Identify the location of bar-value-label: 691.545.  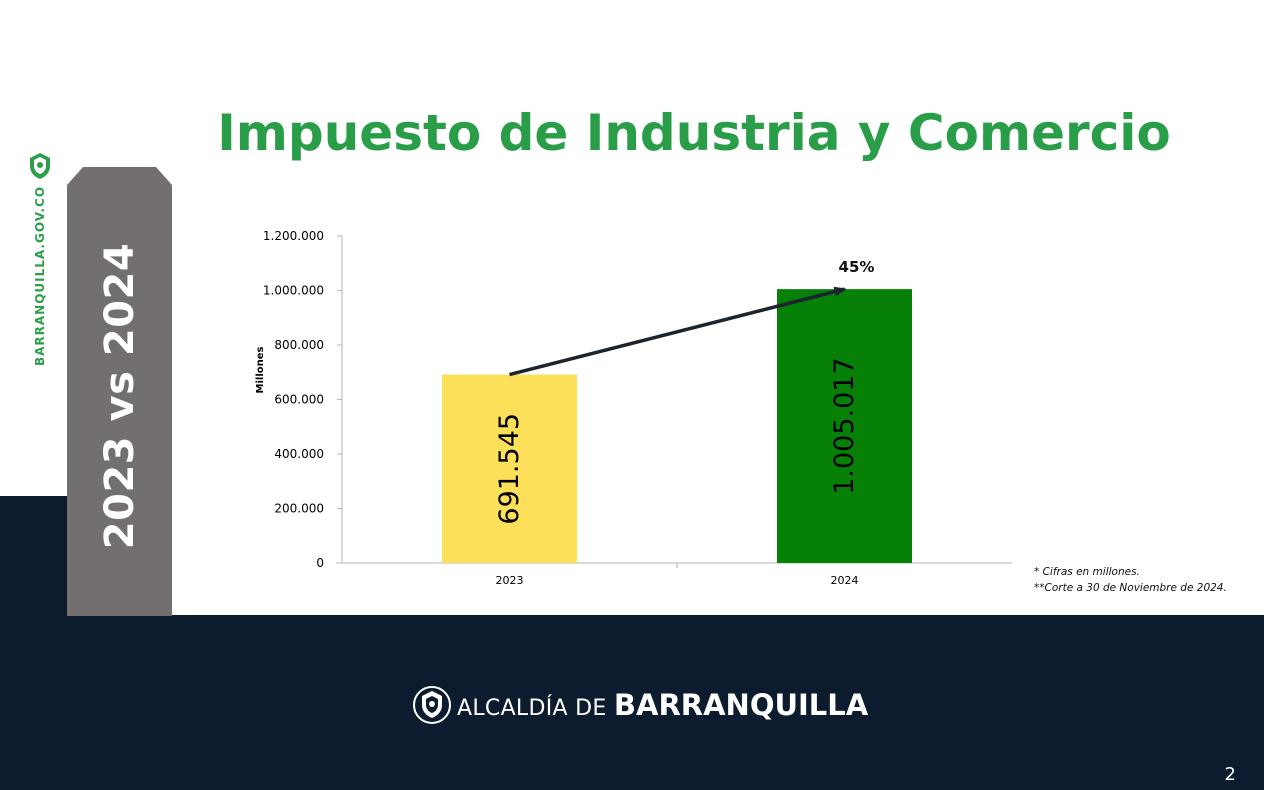
(509, 469).